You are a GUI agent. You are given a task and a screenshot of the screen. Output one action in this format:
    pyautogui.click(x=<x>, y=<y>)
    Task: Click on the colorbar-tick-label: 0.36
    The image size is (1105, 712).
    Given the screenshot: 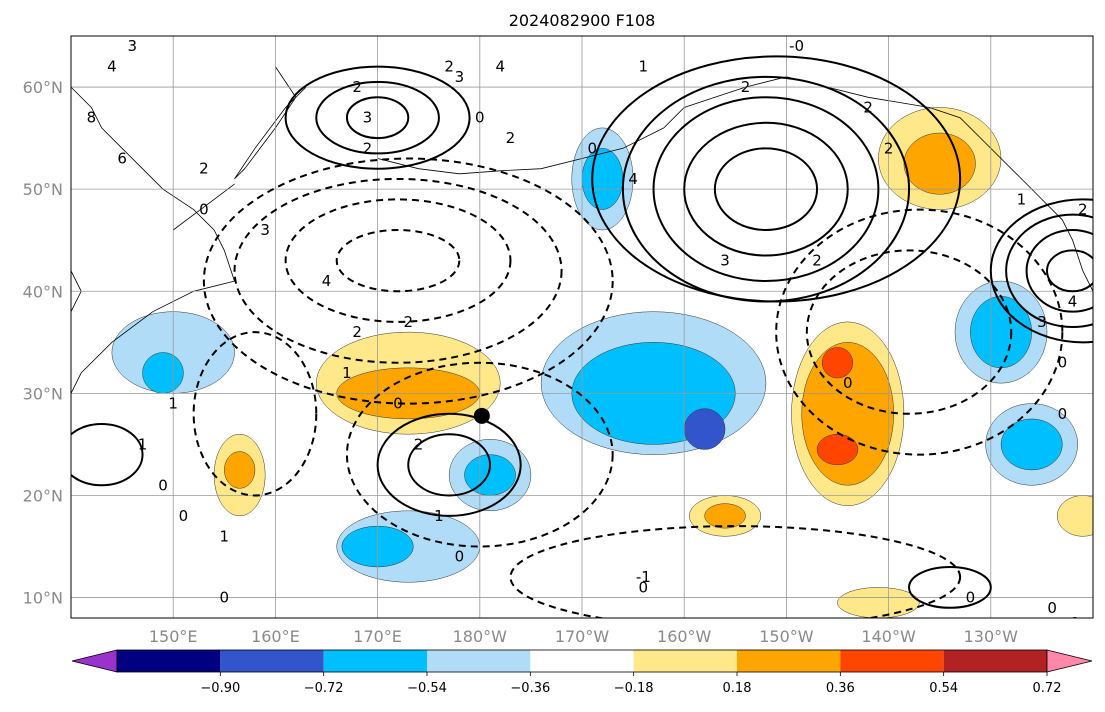 What is the action you would take?
    pyautogui.click(x=840, y=688)
    